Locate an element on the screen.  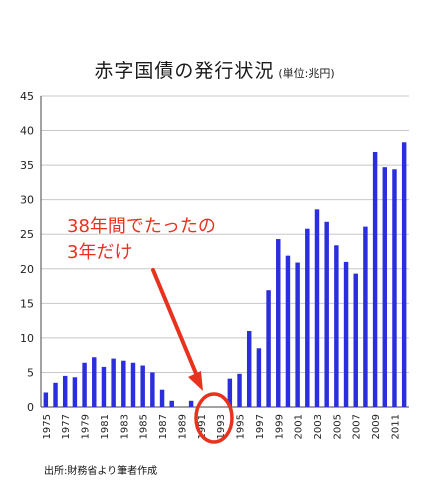
y-tick-label: 5 is located at coordinates (30, 372).